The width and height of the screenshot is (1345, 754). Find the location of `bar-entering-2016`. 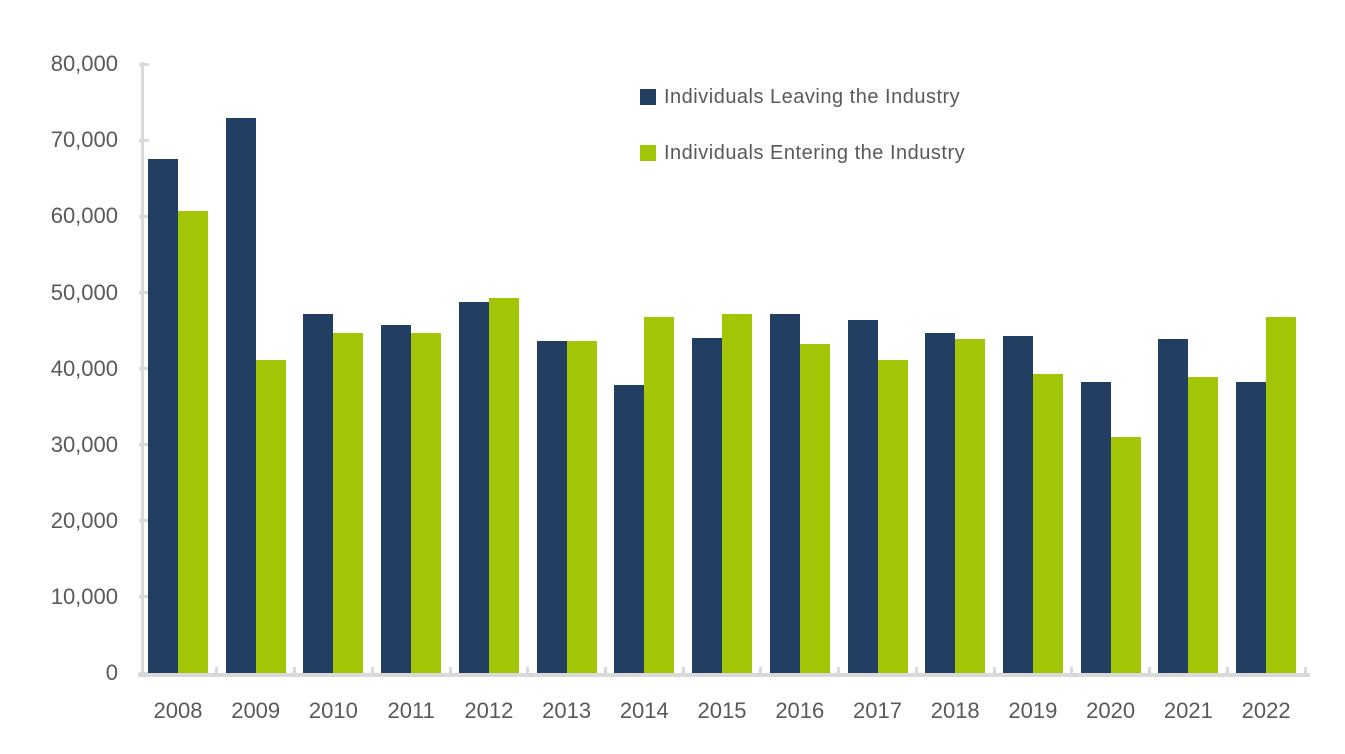

bar-entering-2016 is located at coordinates (814, 508).